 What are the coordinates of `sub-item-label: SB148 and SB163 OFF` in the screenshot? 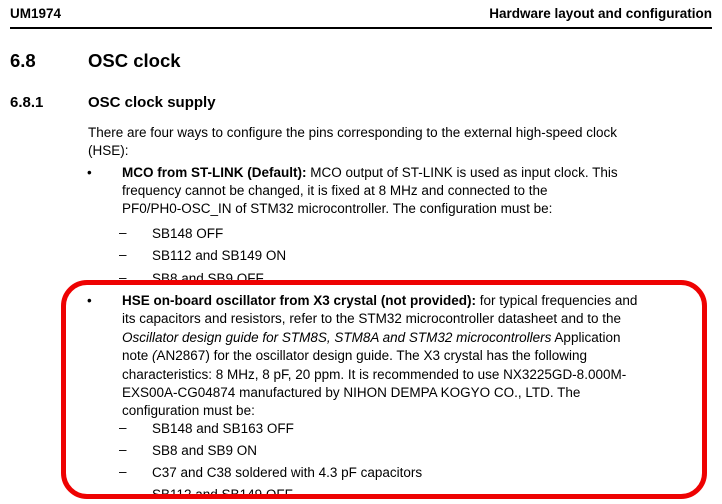 It's located at (223, 428).